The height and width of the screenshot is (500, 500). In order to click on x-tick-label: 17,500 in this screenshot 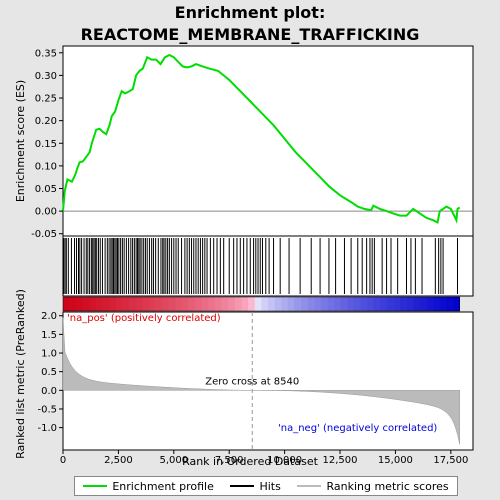, I will do `click(450, 460)`.